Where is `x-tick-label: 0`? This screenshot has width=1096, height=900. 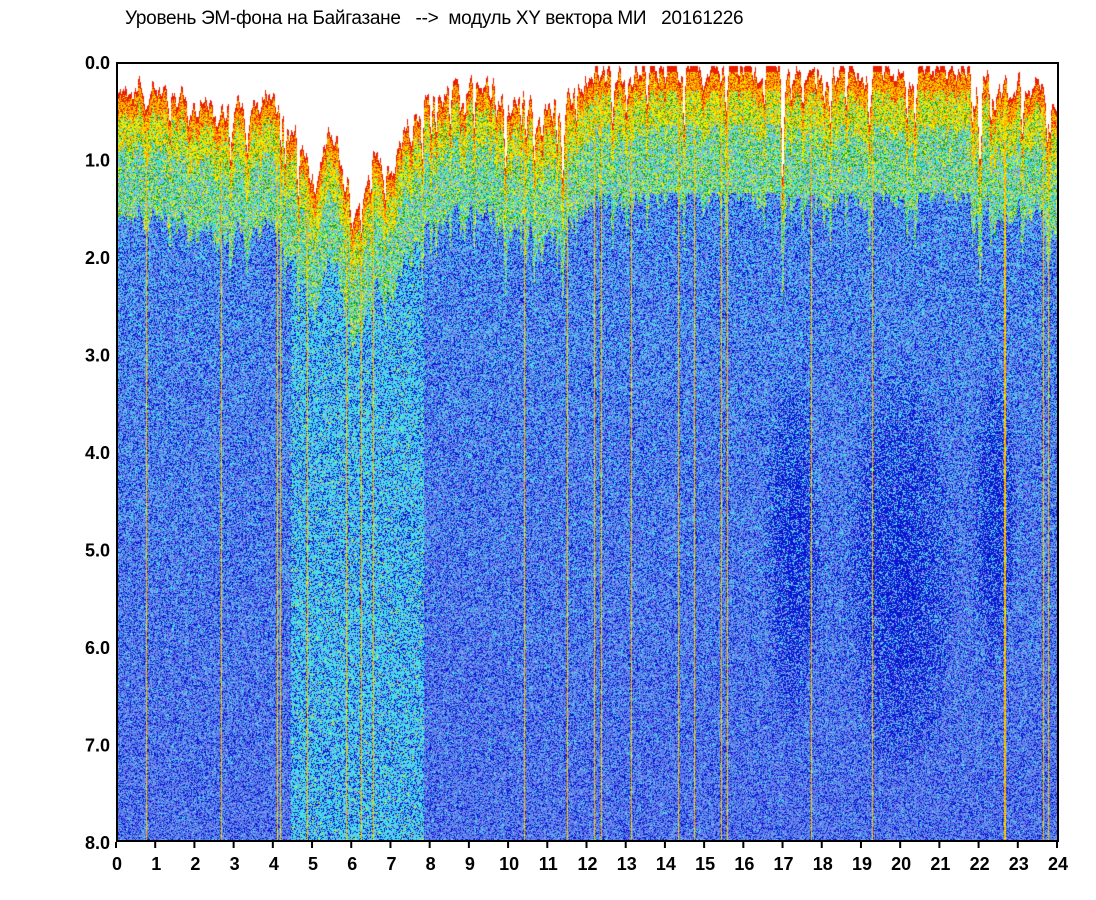 x-tick-label: 0 is located at coordinates (117, 864).